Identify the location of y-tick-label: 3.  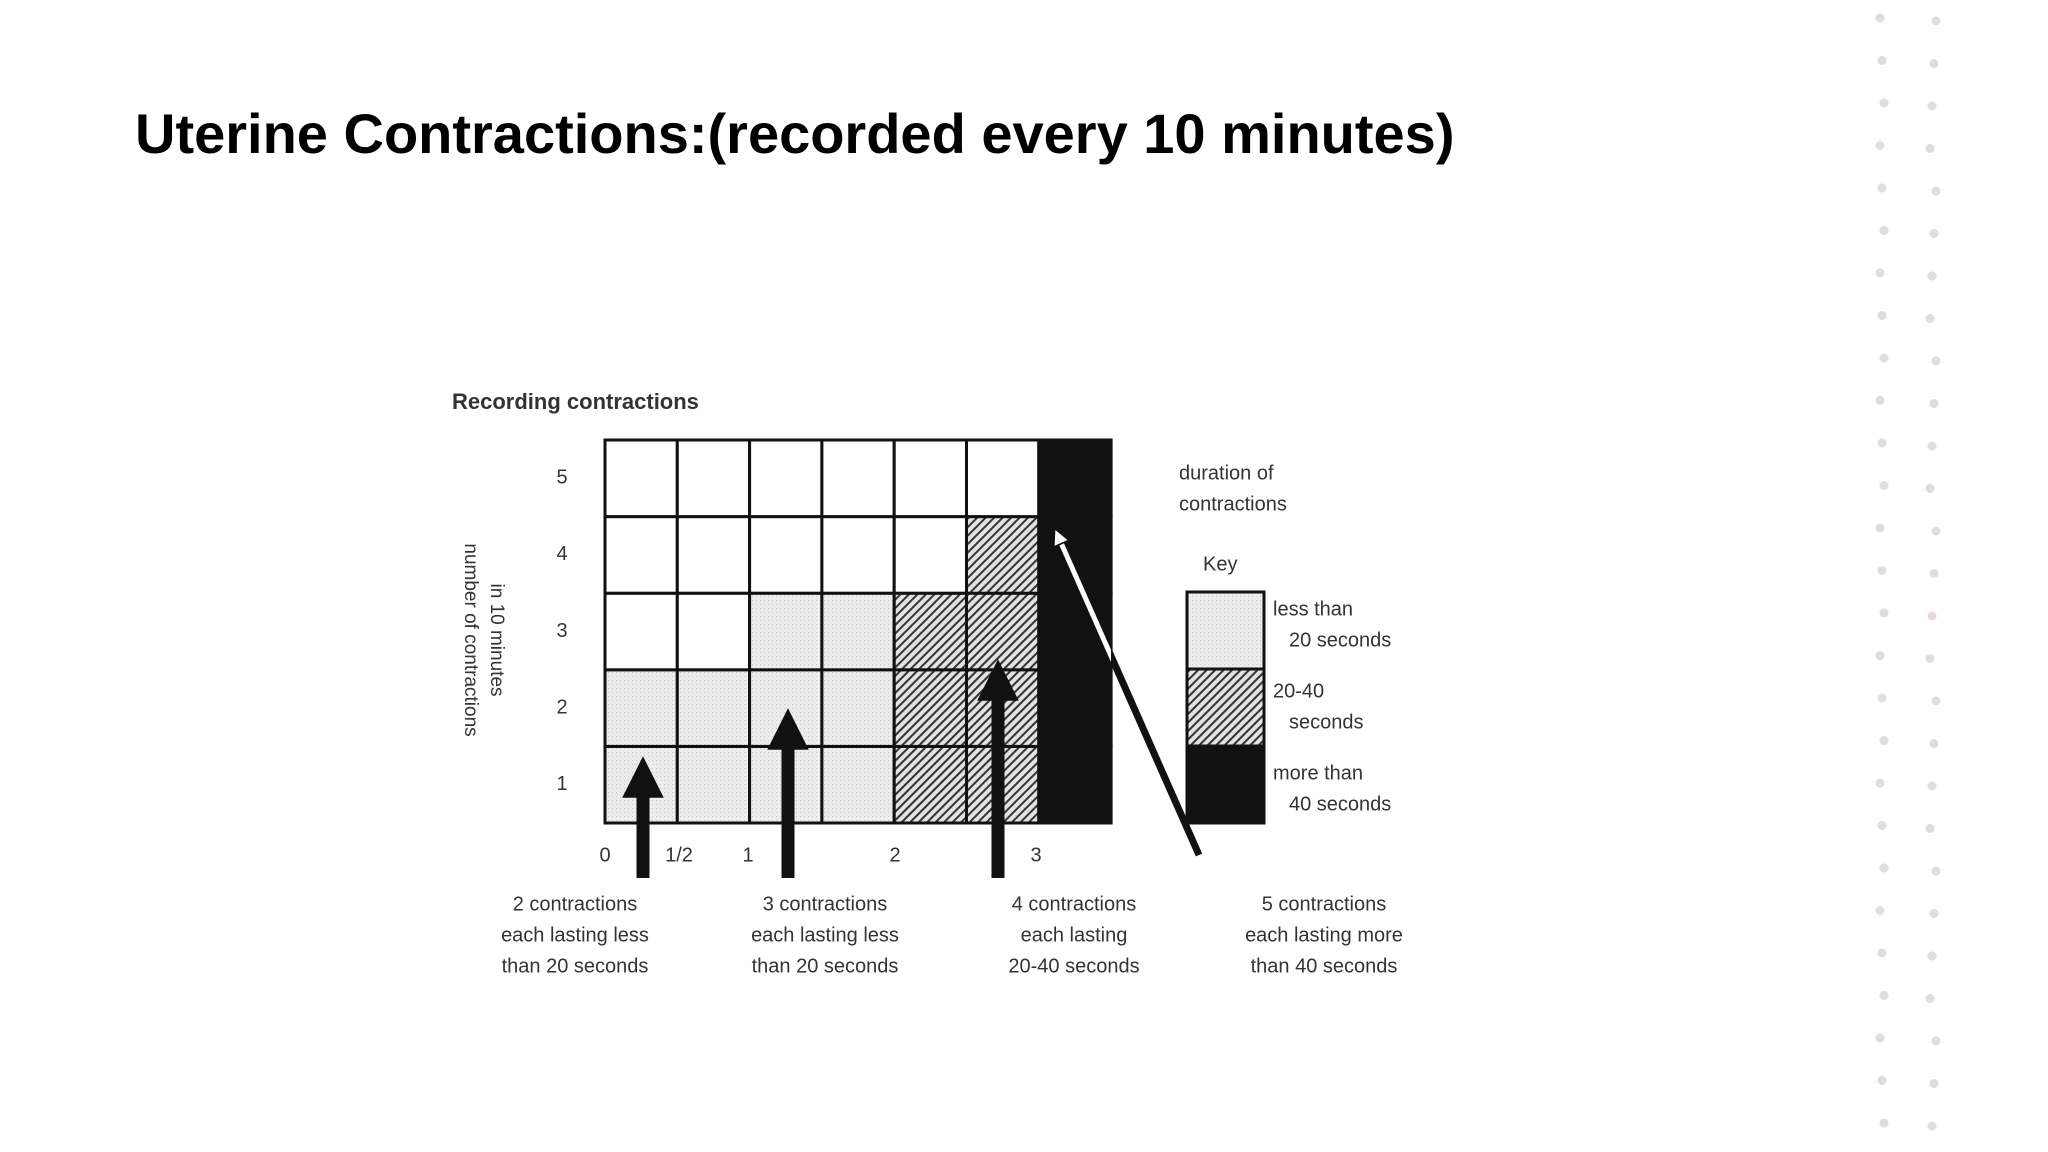
(561, 631).